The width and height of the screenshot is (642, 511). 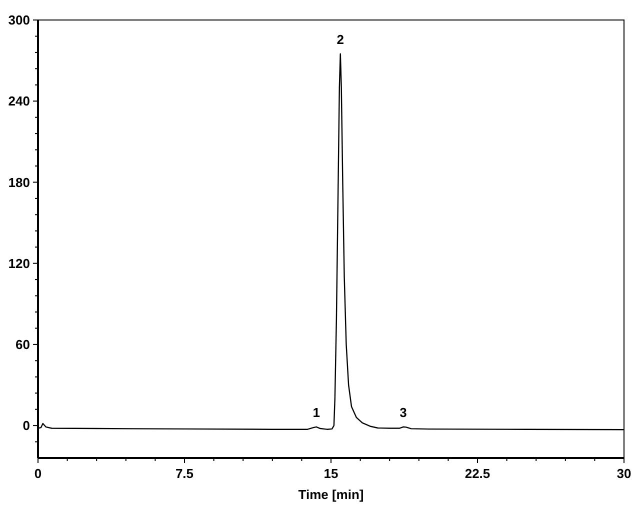 I want to click on y-tick-label: 60, so click(x=23, y=344).